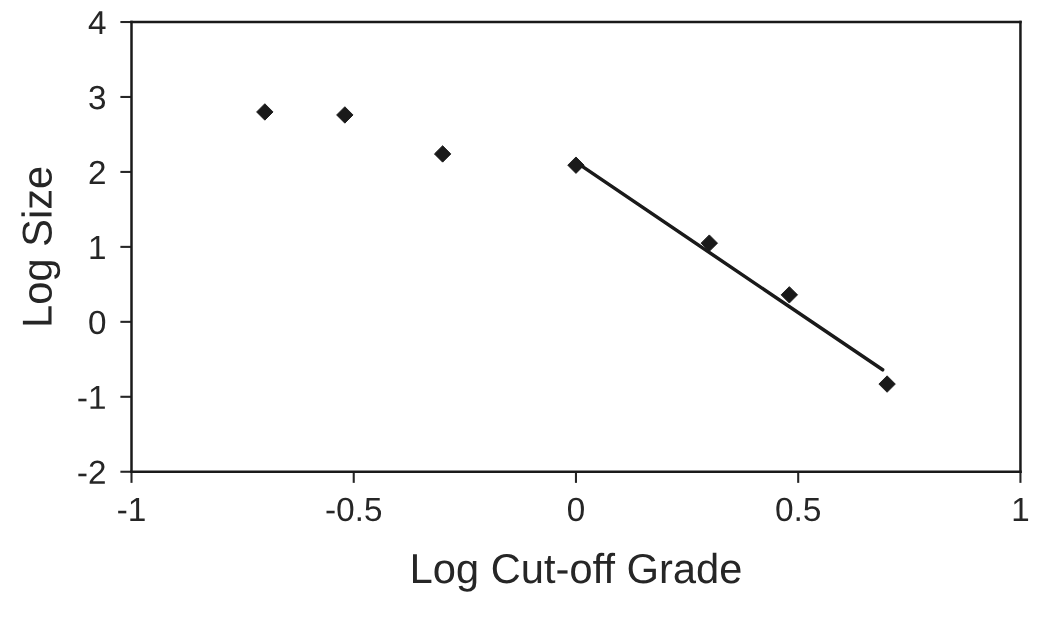  Describe the element at coordinates (41, 246) in the screenshot. I see `y-axis-title: Log Size` at that location.